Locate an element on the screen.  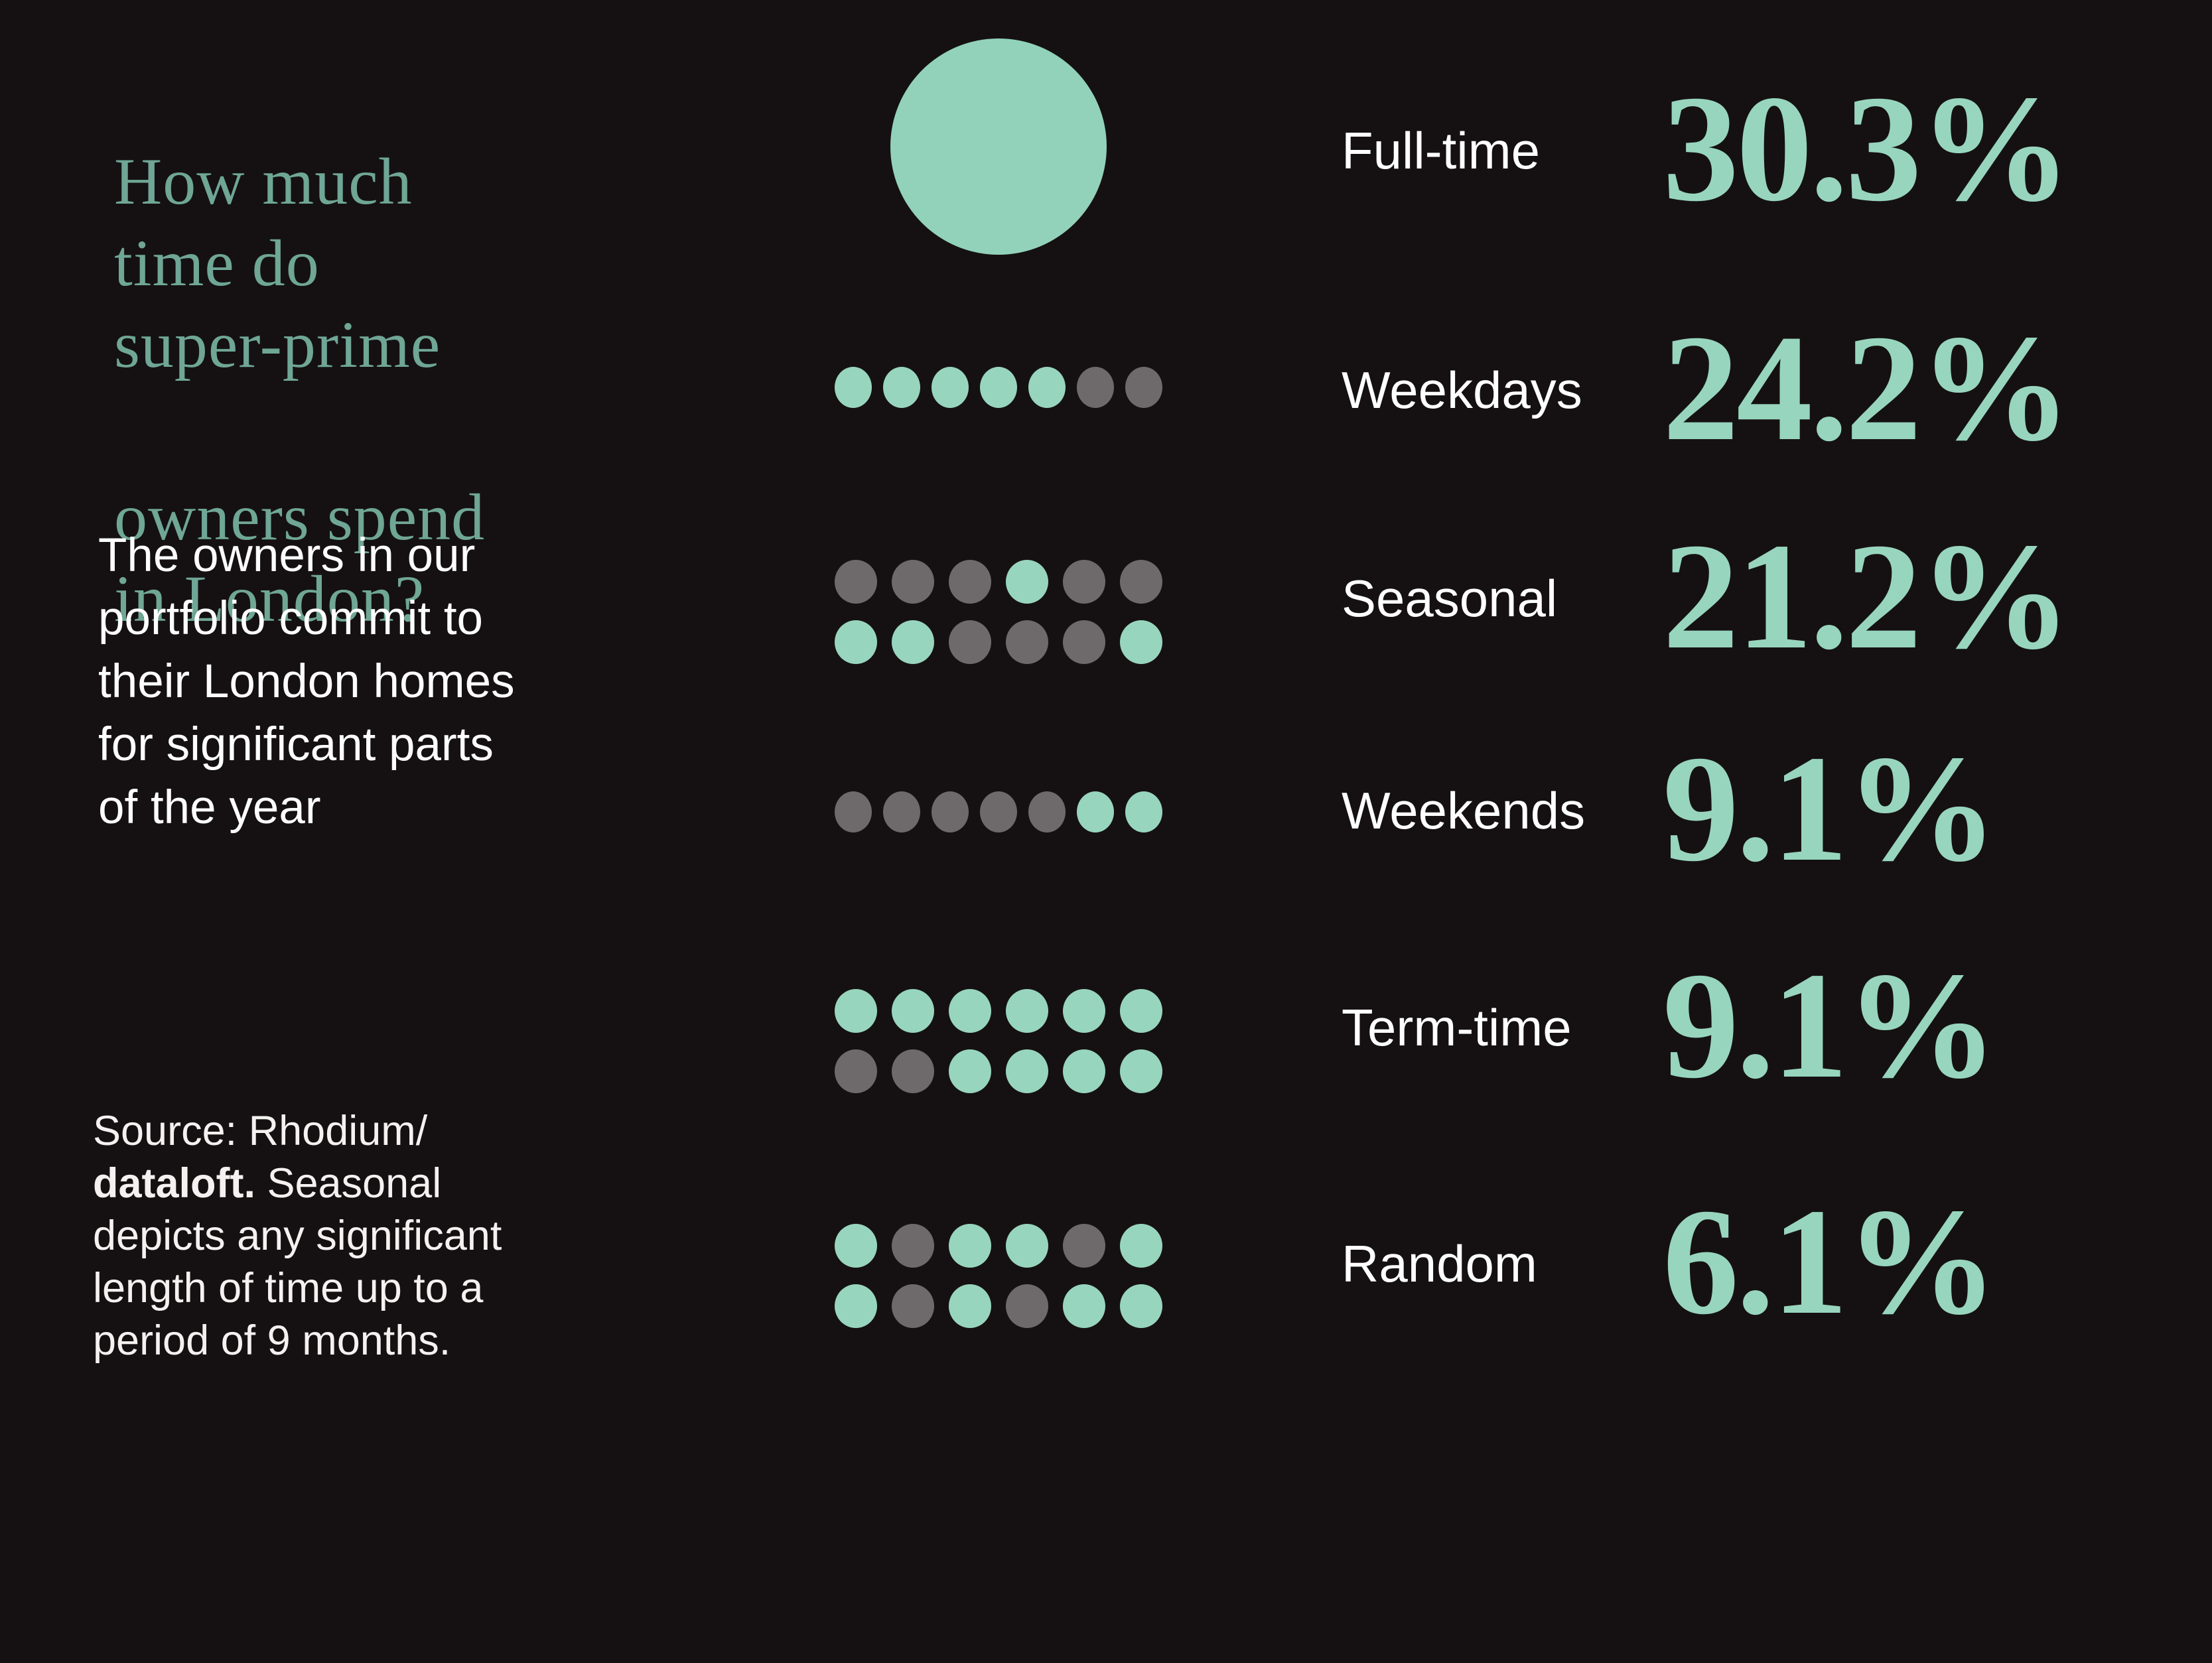
dataloft-brand: dataloft. is located at coordinates (174, 1183).